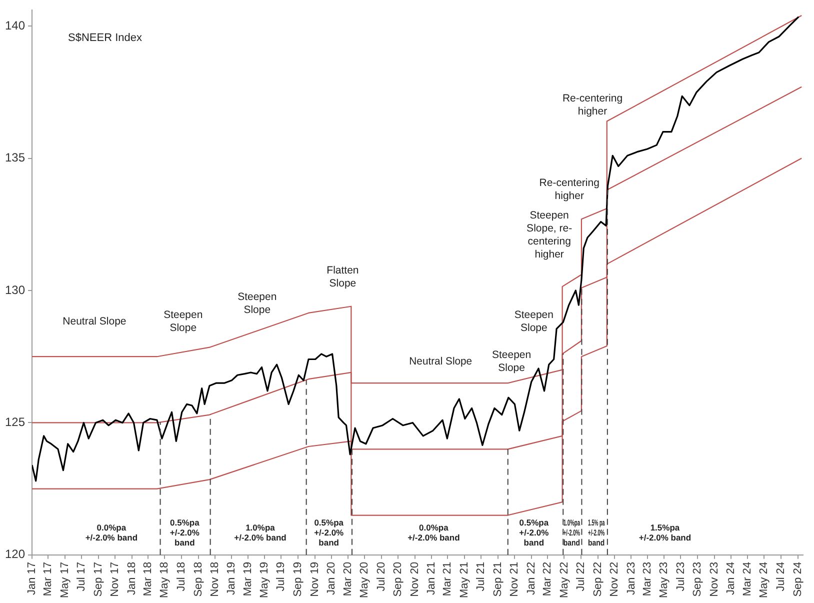 Image resolution: width=814 pixels, height=603 pixels. I want to click on x-tick-label: May 24, so click(764, 580).